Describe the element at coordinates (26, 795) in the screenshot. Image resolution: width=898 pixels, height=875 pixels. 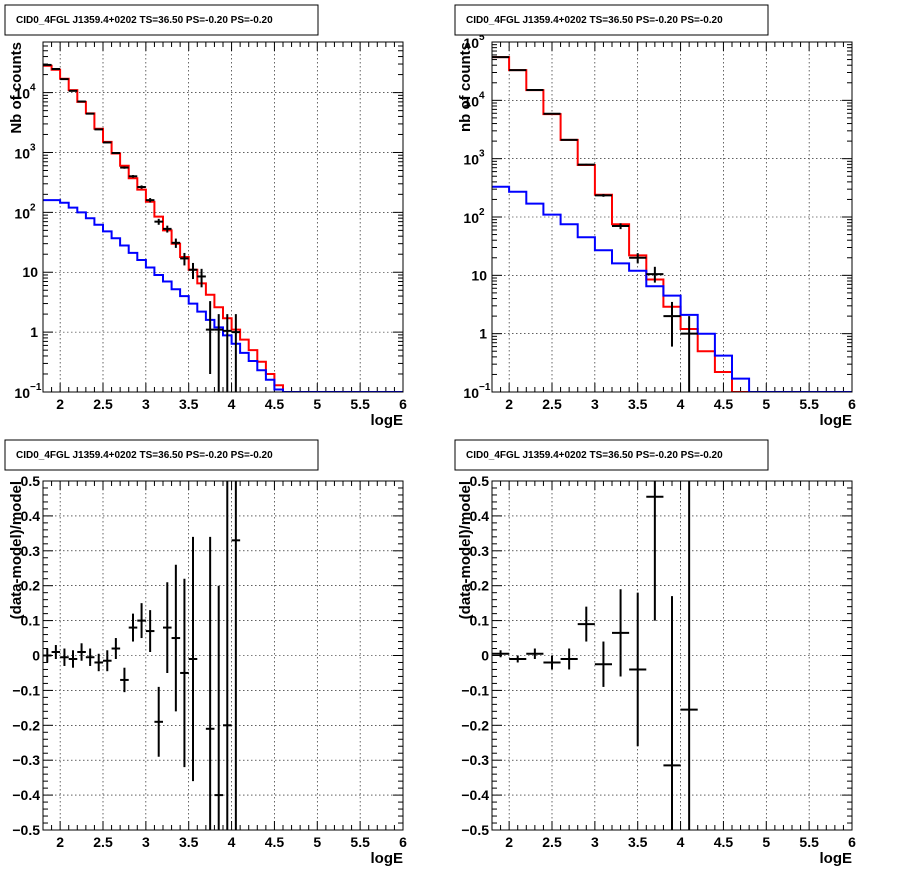
I see `y-tick-label: −0.4` at that location.